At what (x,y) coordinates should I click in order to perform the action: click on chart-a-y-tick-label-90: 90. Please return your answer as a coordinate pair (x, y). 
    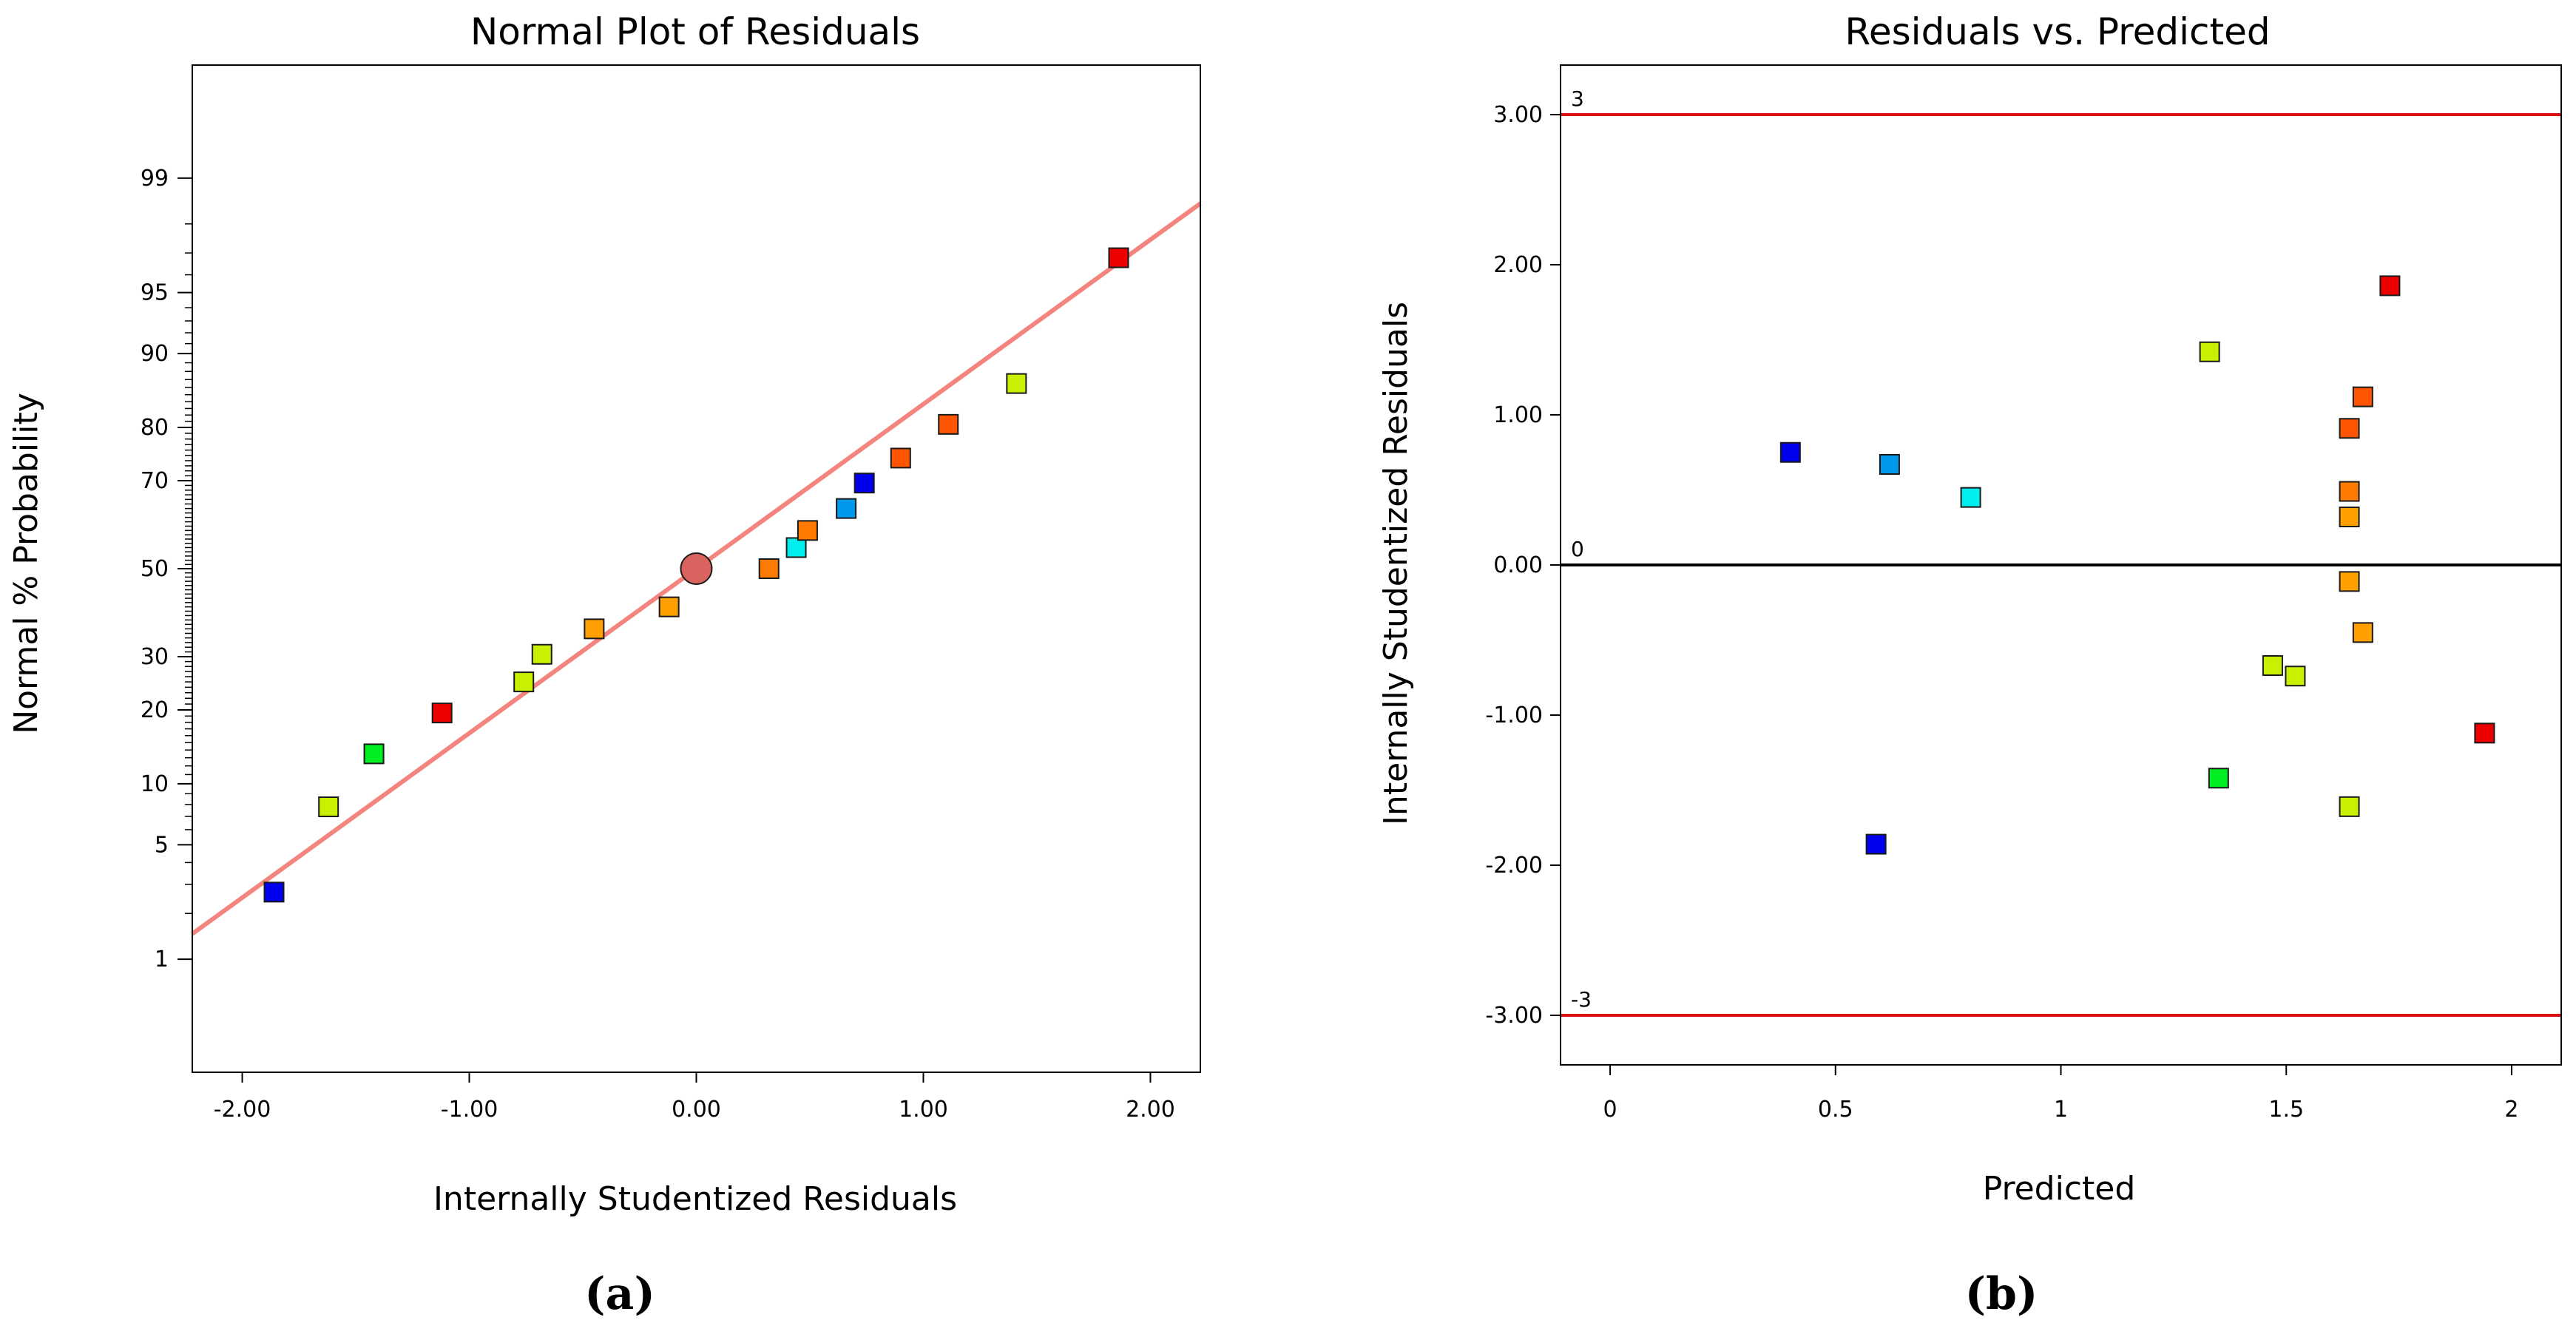
    Looking at the image, I should click on (155, 354).